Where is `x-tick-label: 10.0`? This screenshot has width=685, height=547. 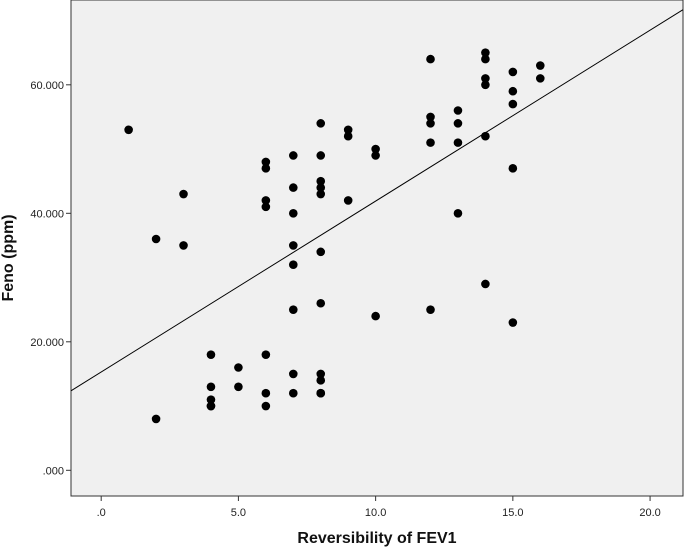
x-tick-label: 10.0 is located at coordinates (375, 513).